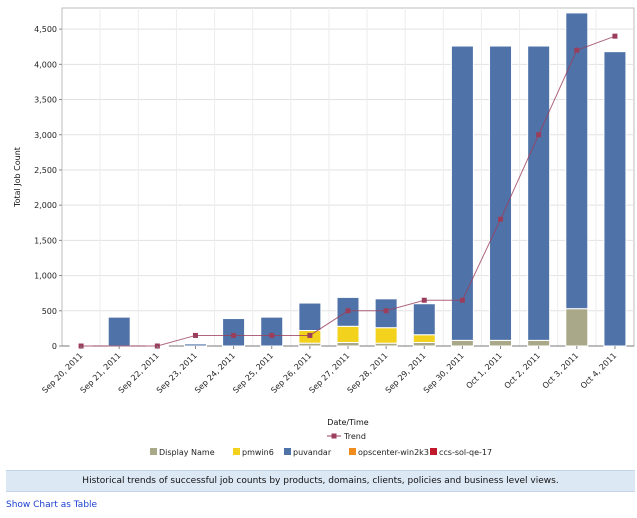  I want to click on x-tick-label: Oct 1, 2011, so click(484, 371).